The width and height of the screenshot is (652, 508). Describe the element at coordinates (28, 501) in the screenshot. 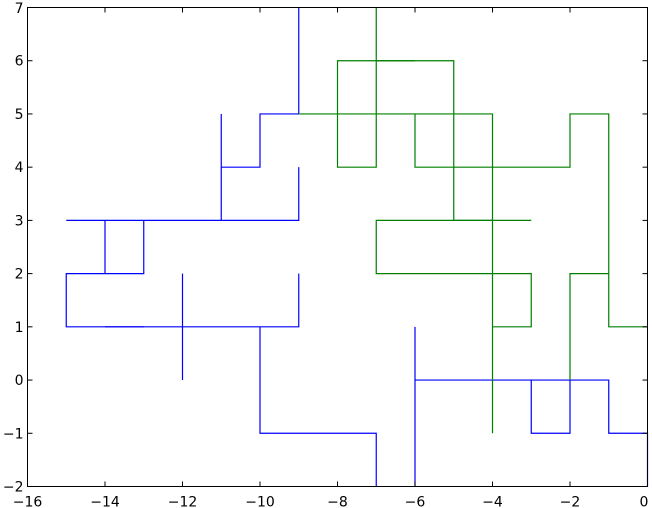

I see `x-tick-label: −16` at that location.